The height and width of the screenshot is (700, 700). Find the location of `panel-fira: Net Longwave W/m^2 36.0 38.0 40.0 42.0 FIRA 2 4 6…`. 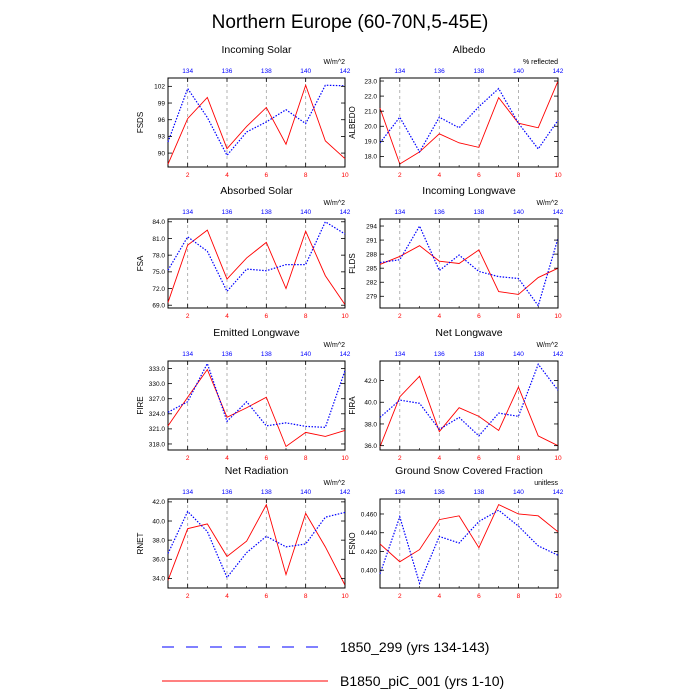

panel-fira: Net Longwave W/m^2 36.0 38.0 40.0 42.0 FIRA 2 4 6… is located at coordinates (456, 394).